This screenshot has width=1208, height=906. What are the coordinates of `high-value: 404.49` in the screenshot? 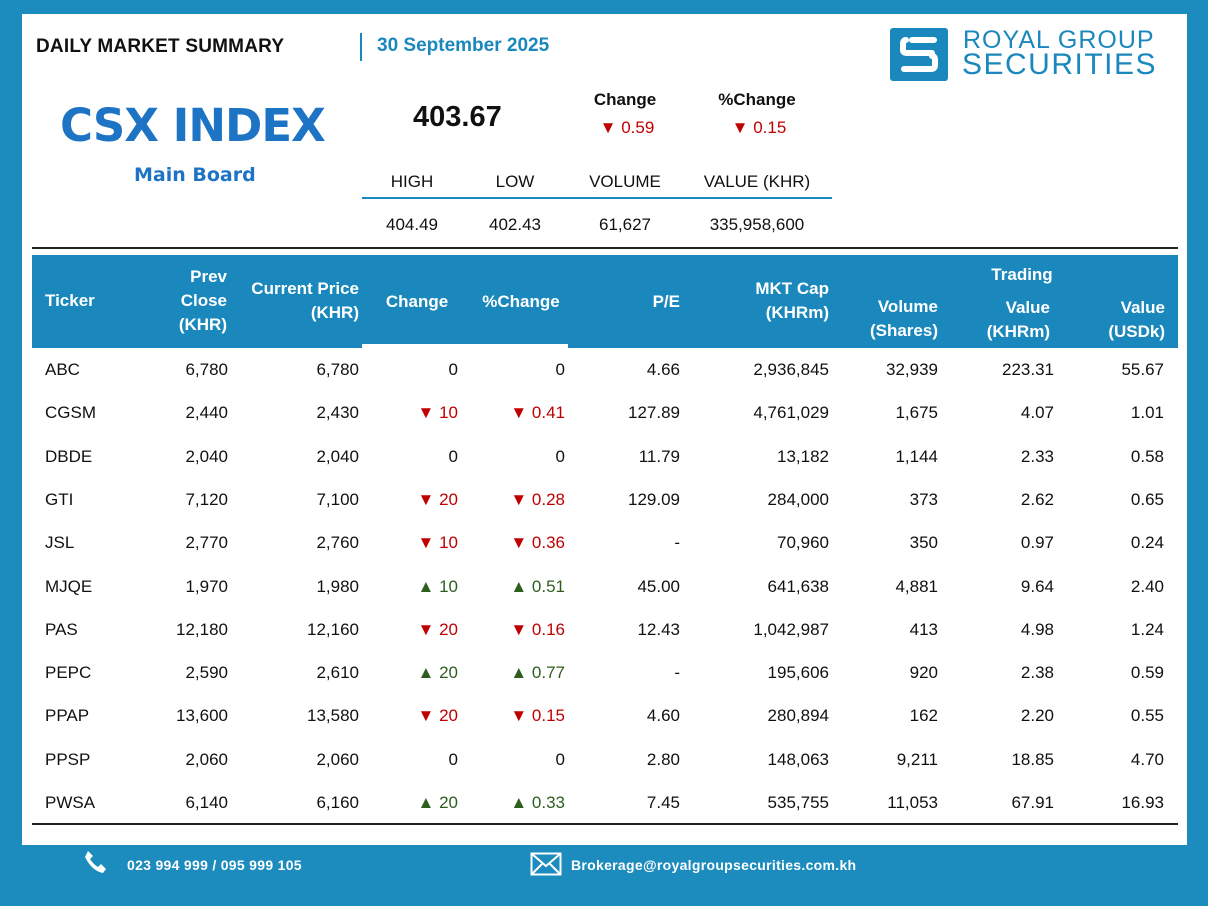 It's located at (412, 224).